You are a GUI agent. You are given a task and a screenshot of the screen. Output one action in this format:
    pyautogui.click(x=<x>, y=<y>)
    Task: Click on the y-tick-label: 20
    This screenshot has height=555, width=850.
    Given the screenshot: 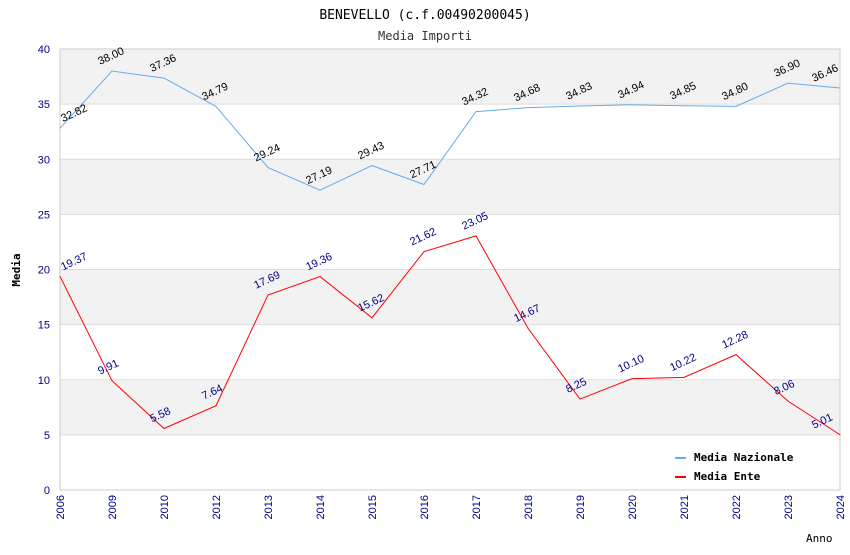 What is the action you would take?
    pyautogui.click(x=44, y=271)
    